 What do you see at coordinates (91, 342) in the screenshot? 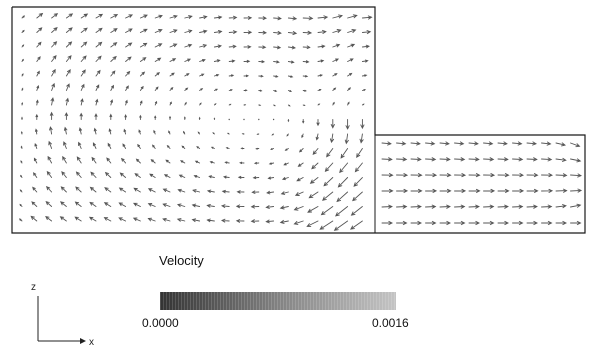
I see `x-axis-label: x` at bounding box center [91, 342].